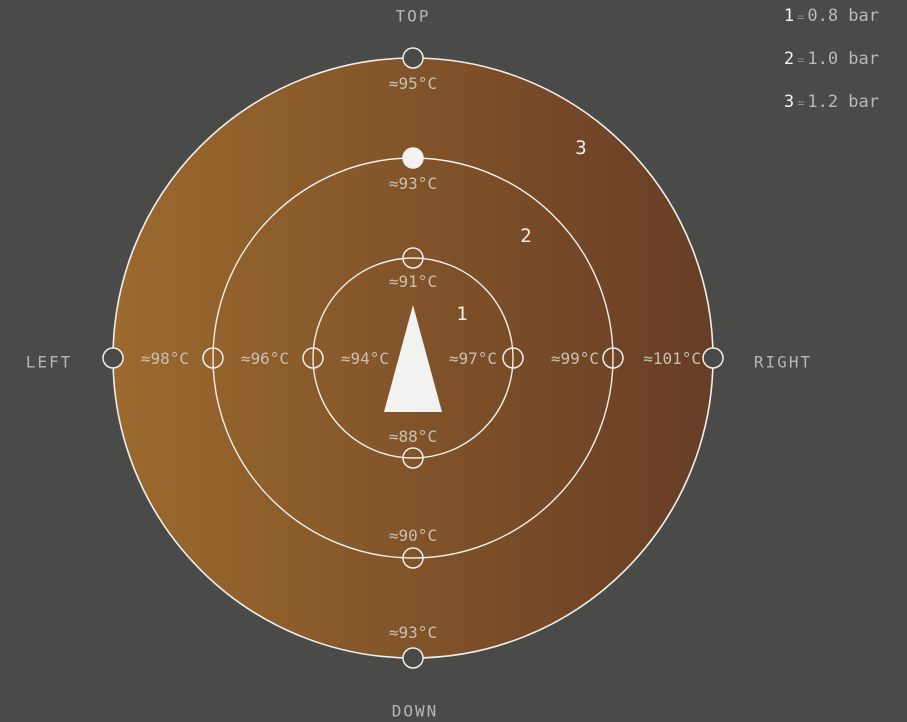 Image resolution: width=907 pixels, height=722 pixels. I want to click on direction-label-left: LEFT, so click(49, 362).